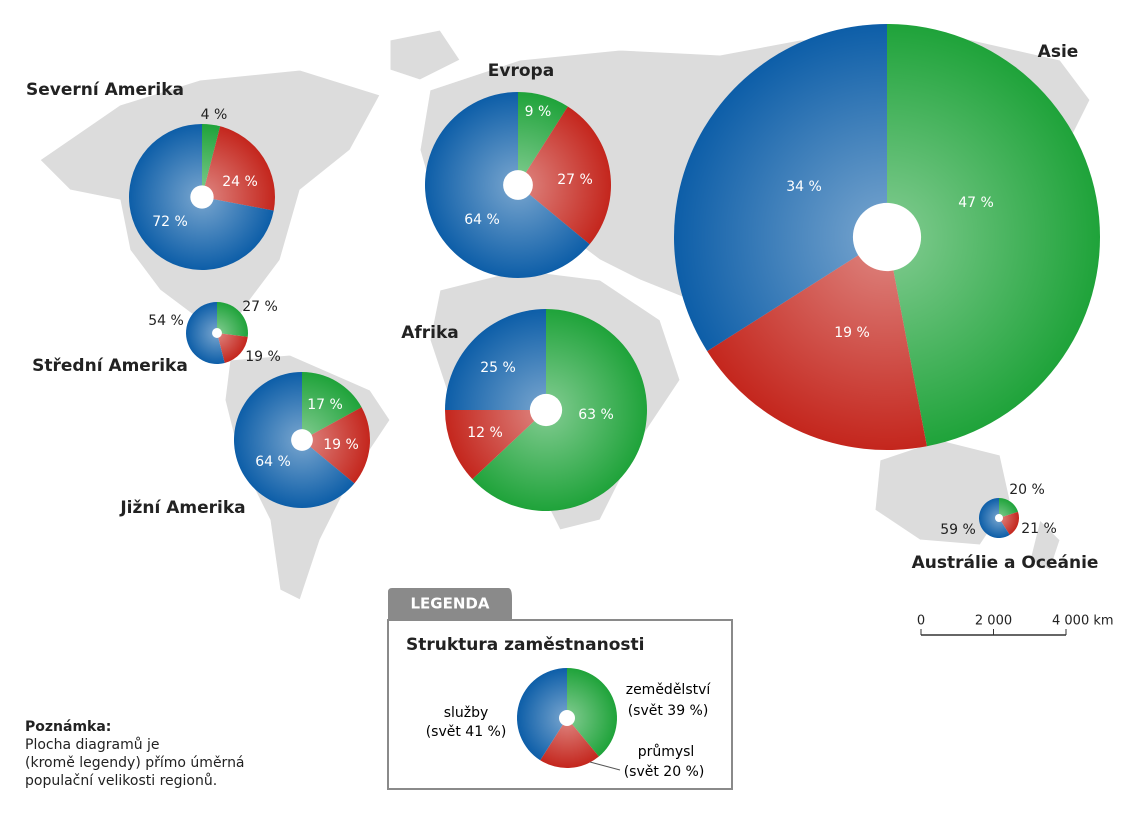  What do you see at coordinates (182, 508) in the screenshot?
I see `region-title: Jižní Amerika` at bounding box center [182, 508].